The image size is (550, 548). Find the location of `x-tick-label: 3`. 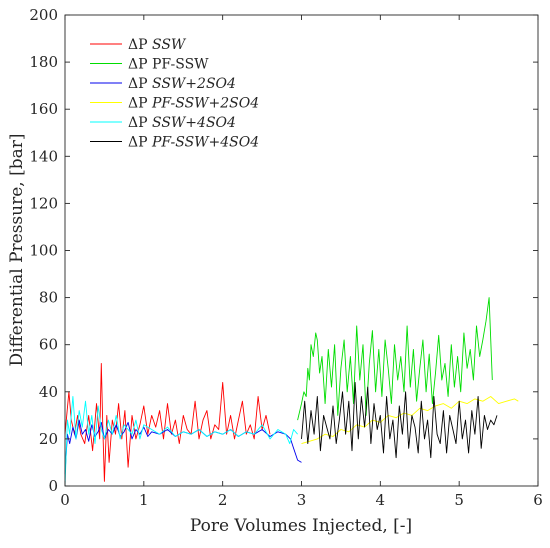

x-tick-label: 3 is located at coordinates (302, 500).